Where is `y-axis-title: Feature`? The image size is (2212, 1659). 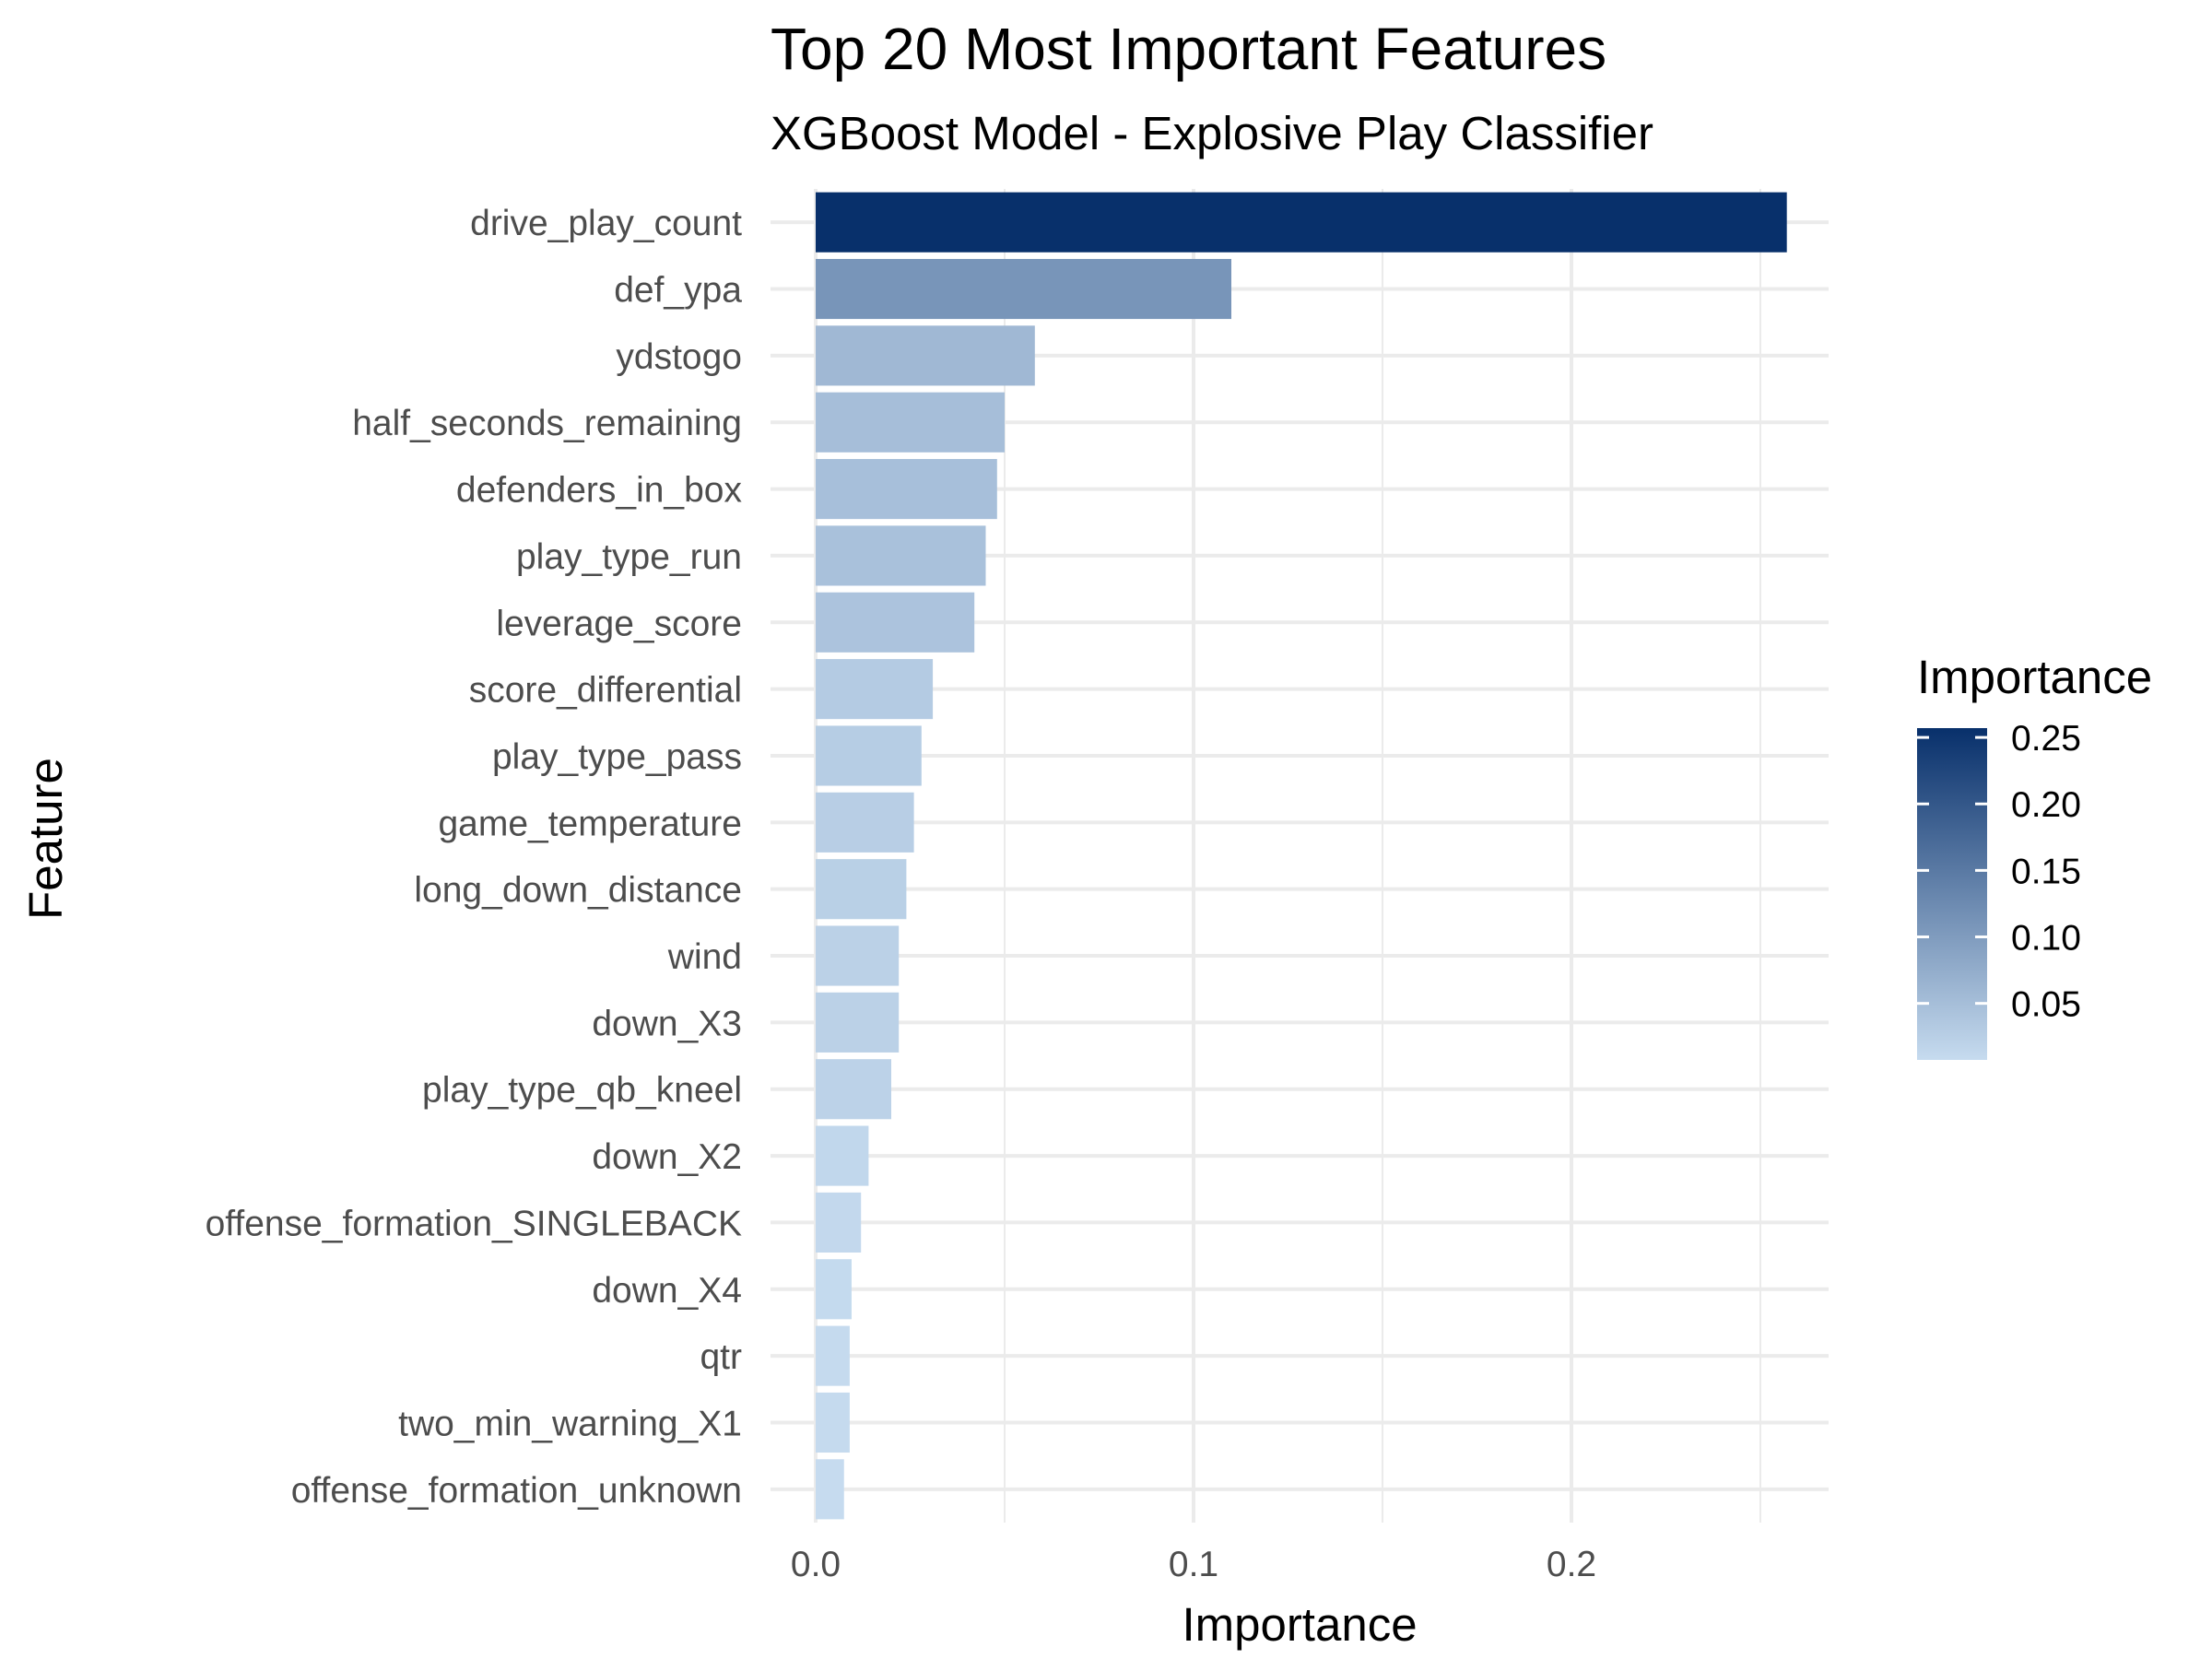 y-axis-title: Feature is located at coordinates (45, 839).